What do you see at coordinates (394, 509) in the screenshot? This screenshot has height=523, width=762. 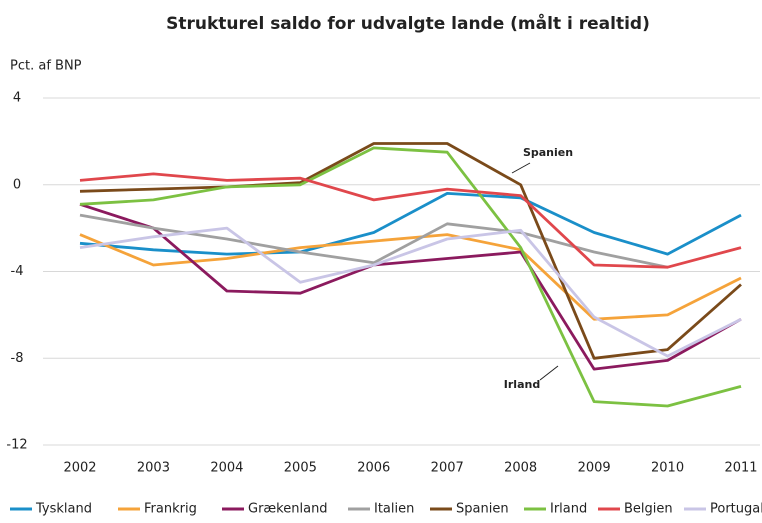 I see `legend-label: Italien` at bounding box center [394, 509].